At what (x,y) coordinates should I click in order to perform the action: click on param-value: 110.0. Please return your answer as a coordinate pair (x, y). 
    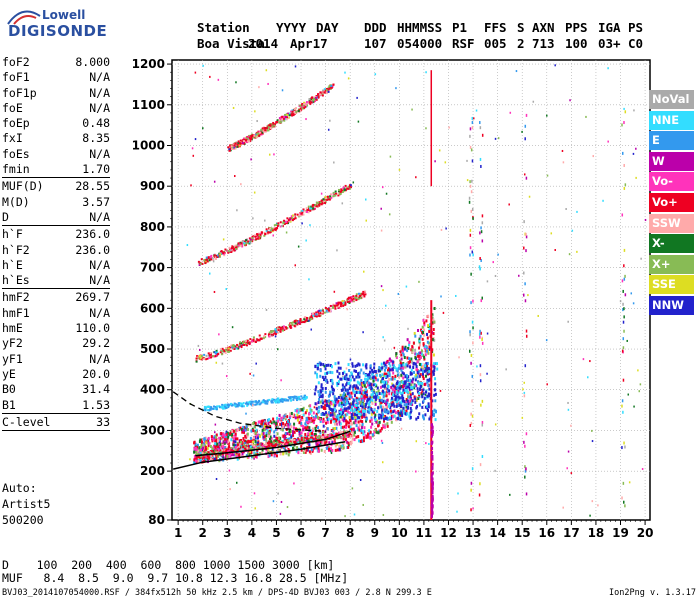
    Looking at the image, I should click on (92, 328).